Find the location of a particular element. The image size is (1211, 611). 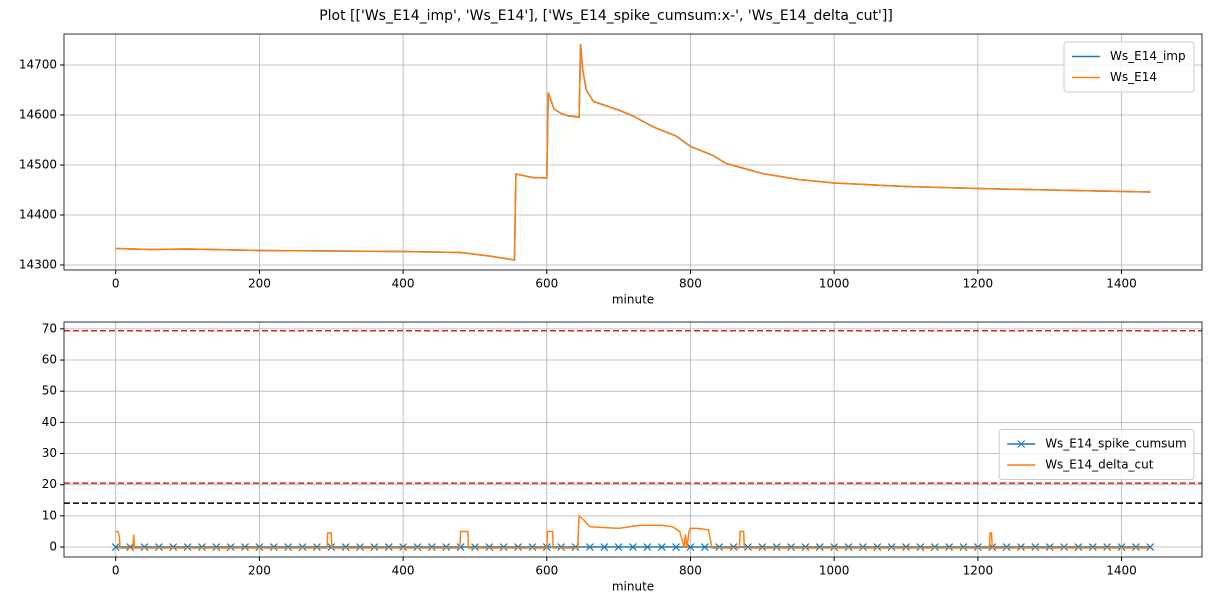

legend-label: Ws_E14_delta_cut is located at coordinates (1099, 465).